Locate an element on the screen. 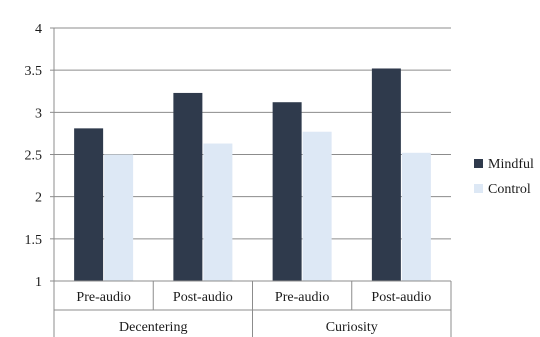 The width and height of the screenshot is (540, 337). legend-label-control: Control is located at coordinates (509, 189).